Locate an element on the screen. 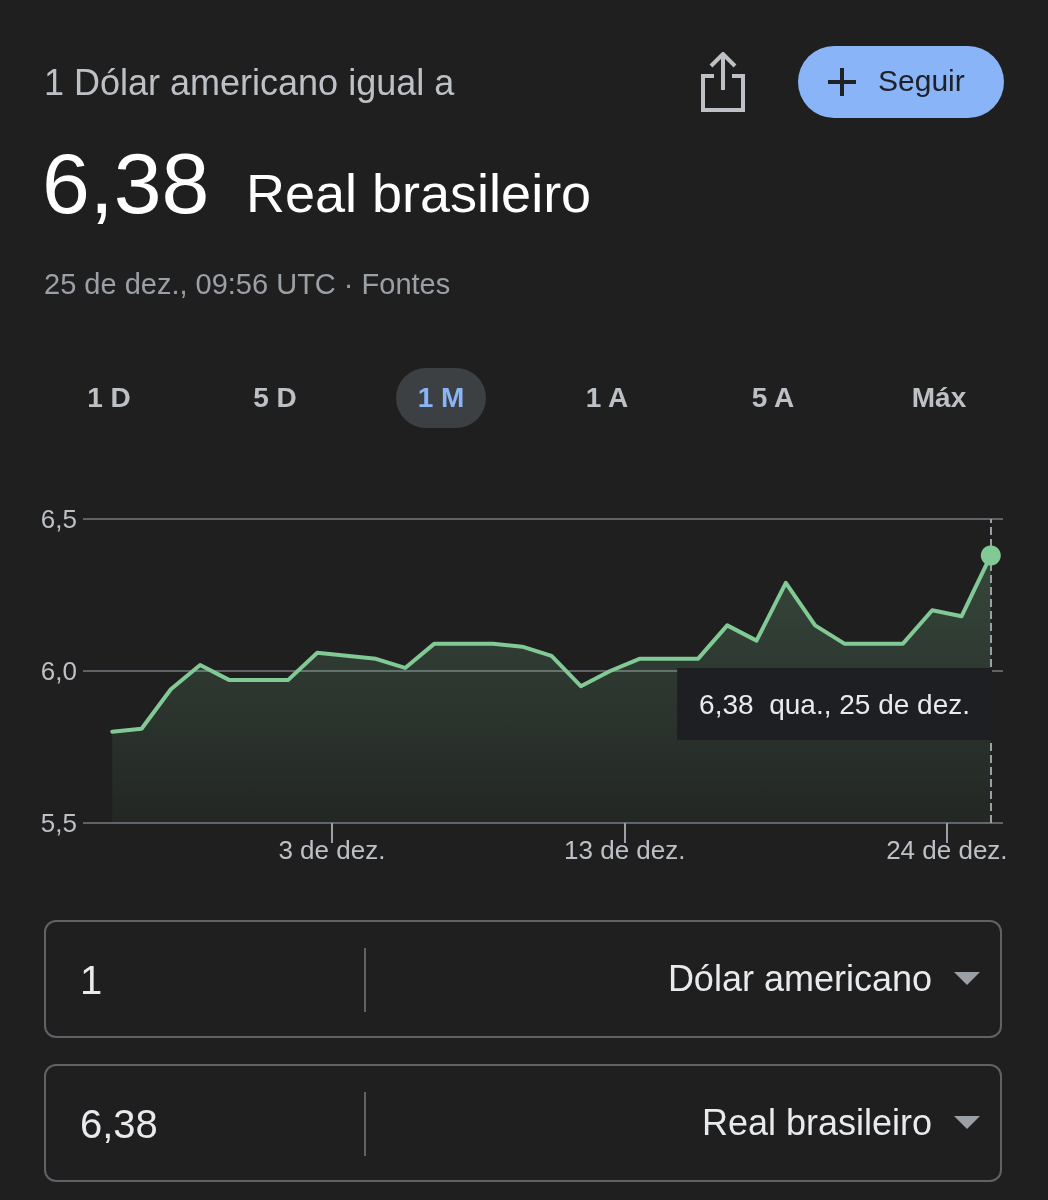 The height and width of the screenshot is (1200, 1048). text: 1 A is located at coordinates (607, 398).